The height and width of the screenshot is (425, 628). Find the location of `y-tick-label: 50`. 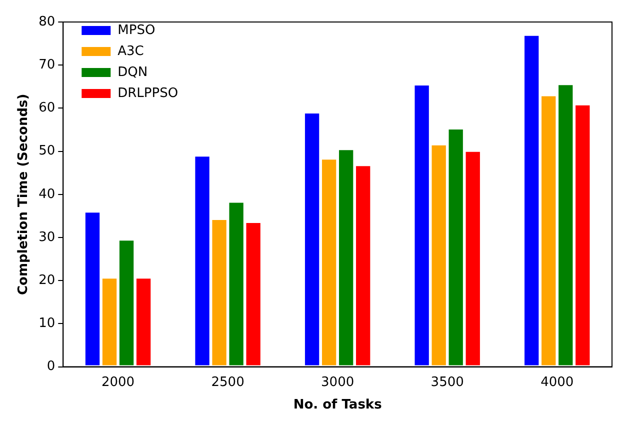

y-tick-label: 50 is located at coordinates (47, 151).